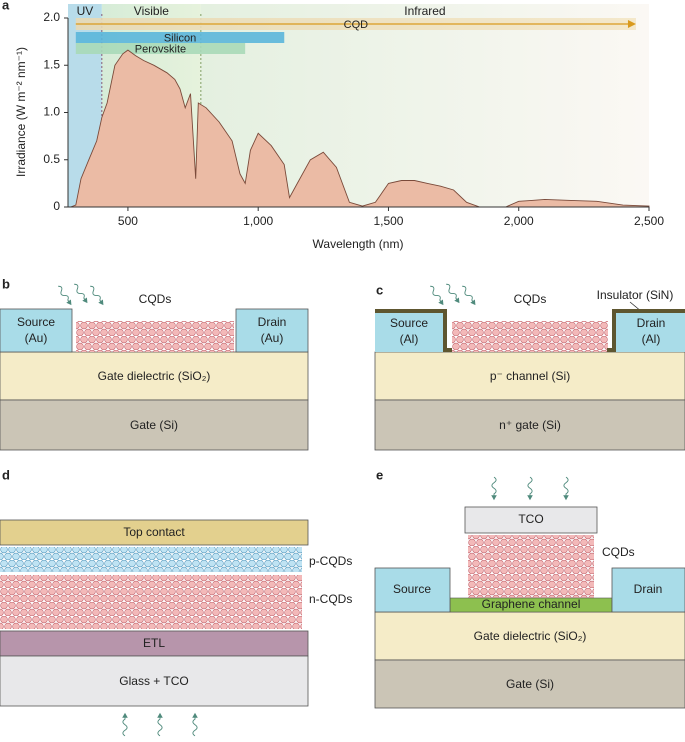 The height and width of the screenshot is (742, 685). What do you see at coordinates (358, 244) in the screenshot?
I see `x-axis-label: Wavelength (nm)` at bounding box center [358, 244].